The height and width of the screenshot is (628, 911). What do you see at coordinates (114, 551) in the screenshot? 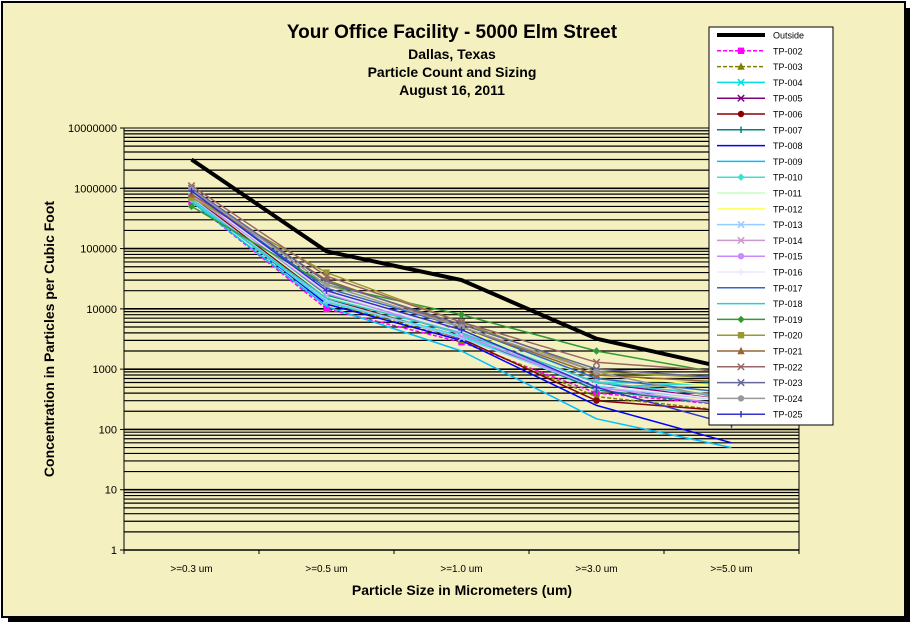
I see `y-tick-label: 1` at bounding box center [114, 551].